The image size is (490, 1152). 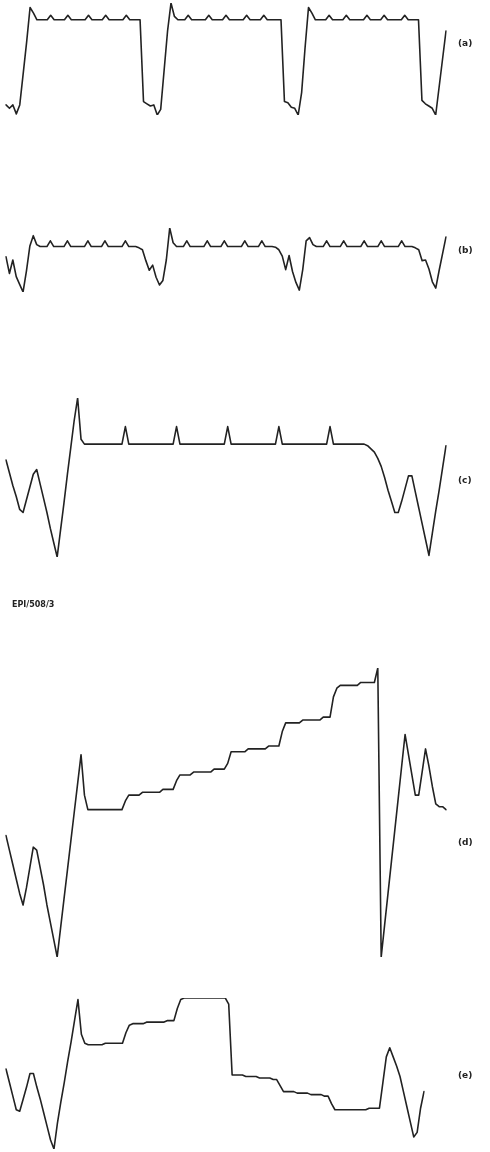 I want to click on text: (d), so click(x=465, y=842).